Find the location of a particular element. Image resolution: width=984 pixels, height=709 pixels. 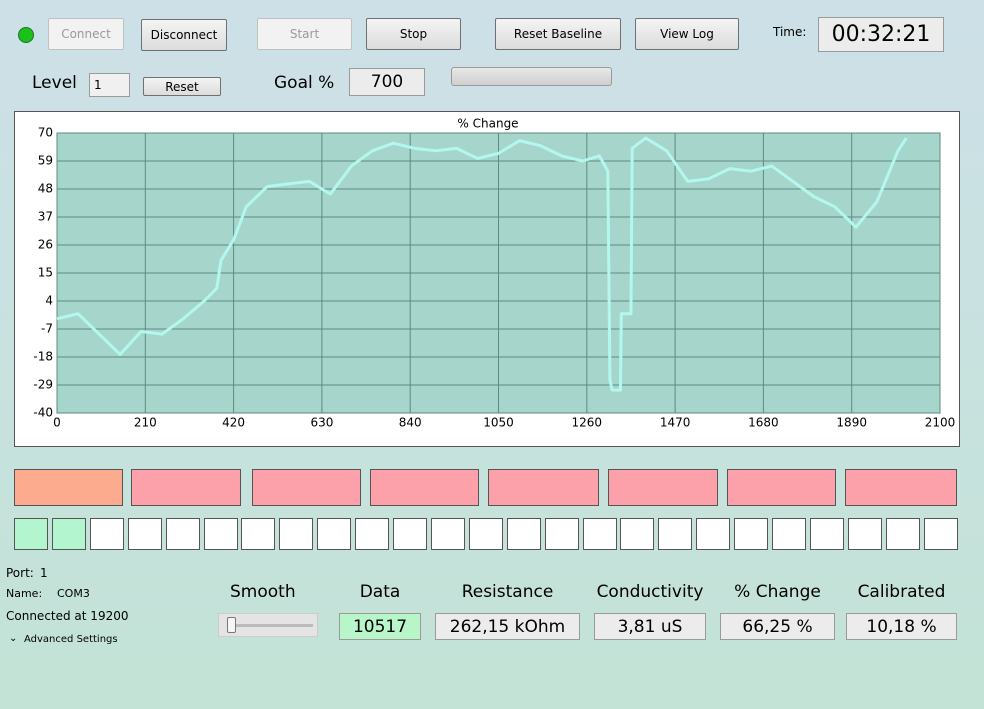

y-tick-label: -7 is located at coordinates (47, 329).